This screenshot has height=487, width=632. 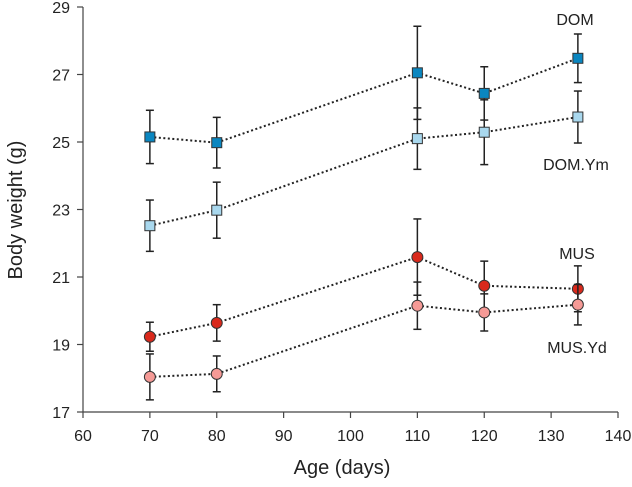 What do you see at coordinates (577, 348) in the screenshot?
I see `series-label: MUS.Yd` at bounding box center [577, 348].